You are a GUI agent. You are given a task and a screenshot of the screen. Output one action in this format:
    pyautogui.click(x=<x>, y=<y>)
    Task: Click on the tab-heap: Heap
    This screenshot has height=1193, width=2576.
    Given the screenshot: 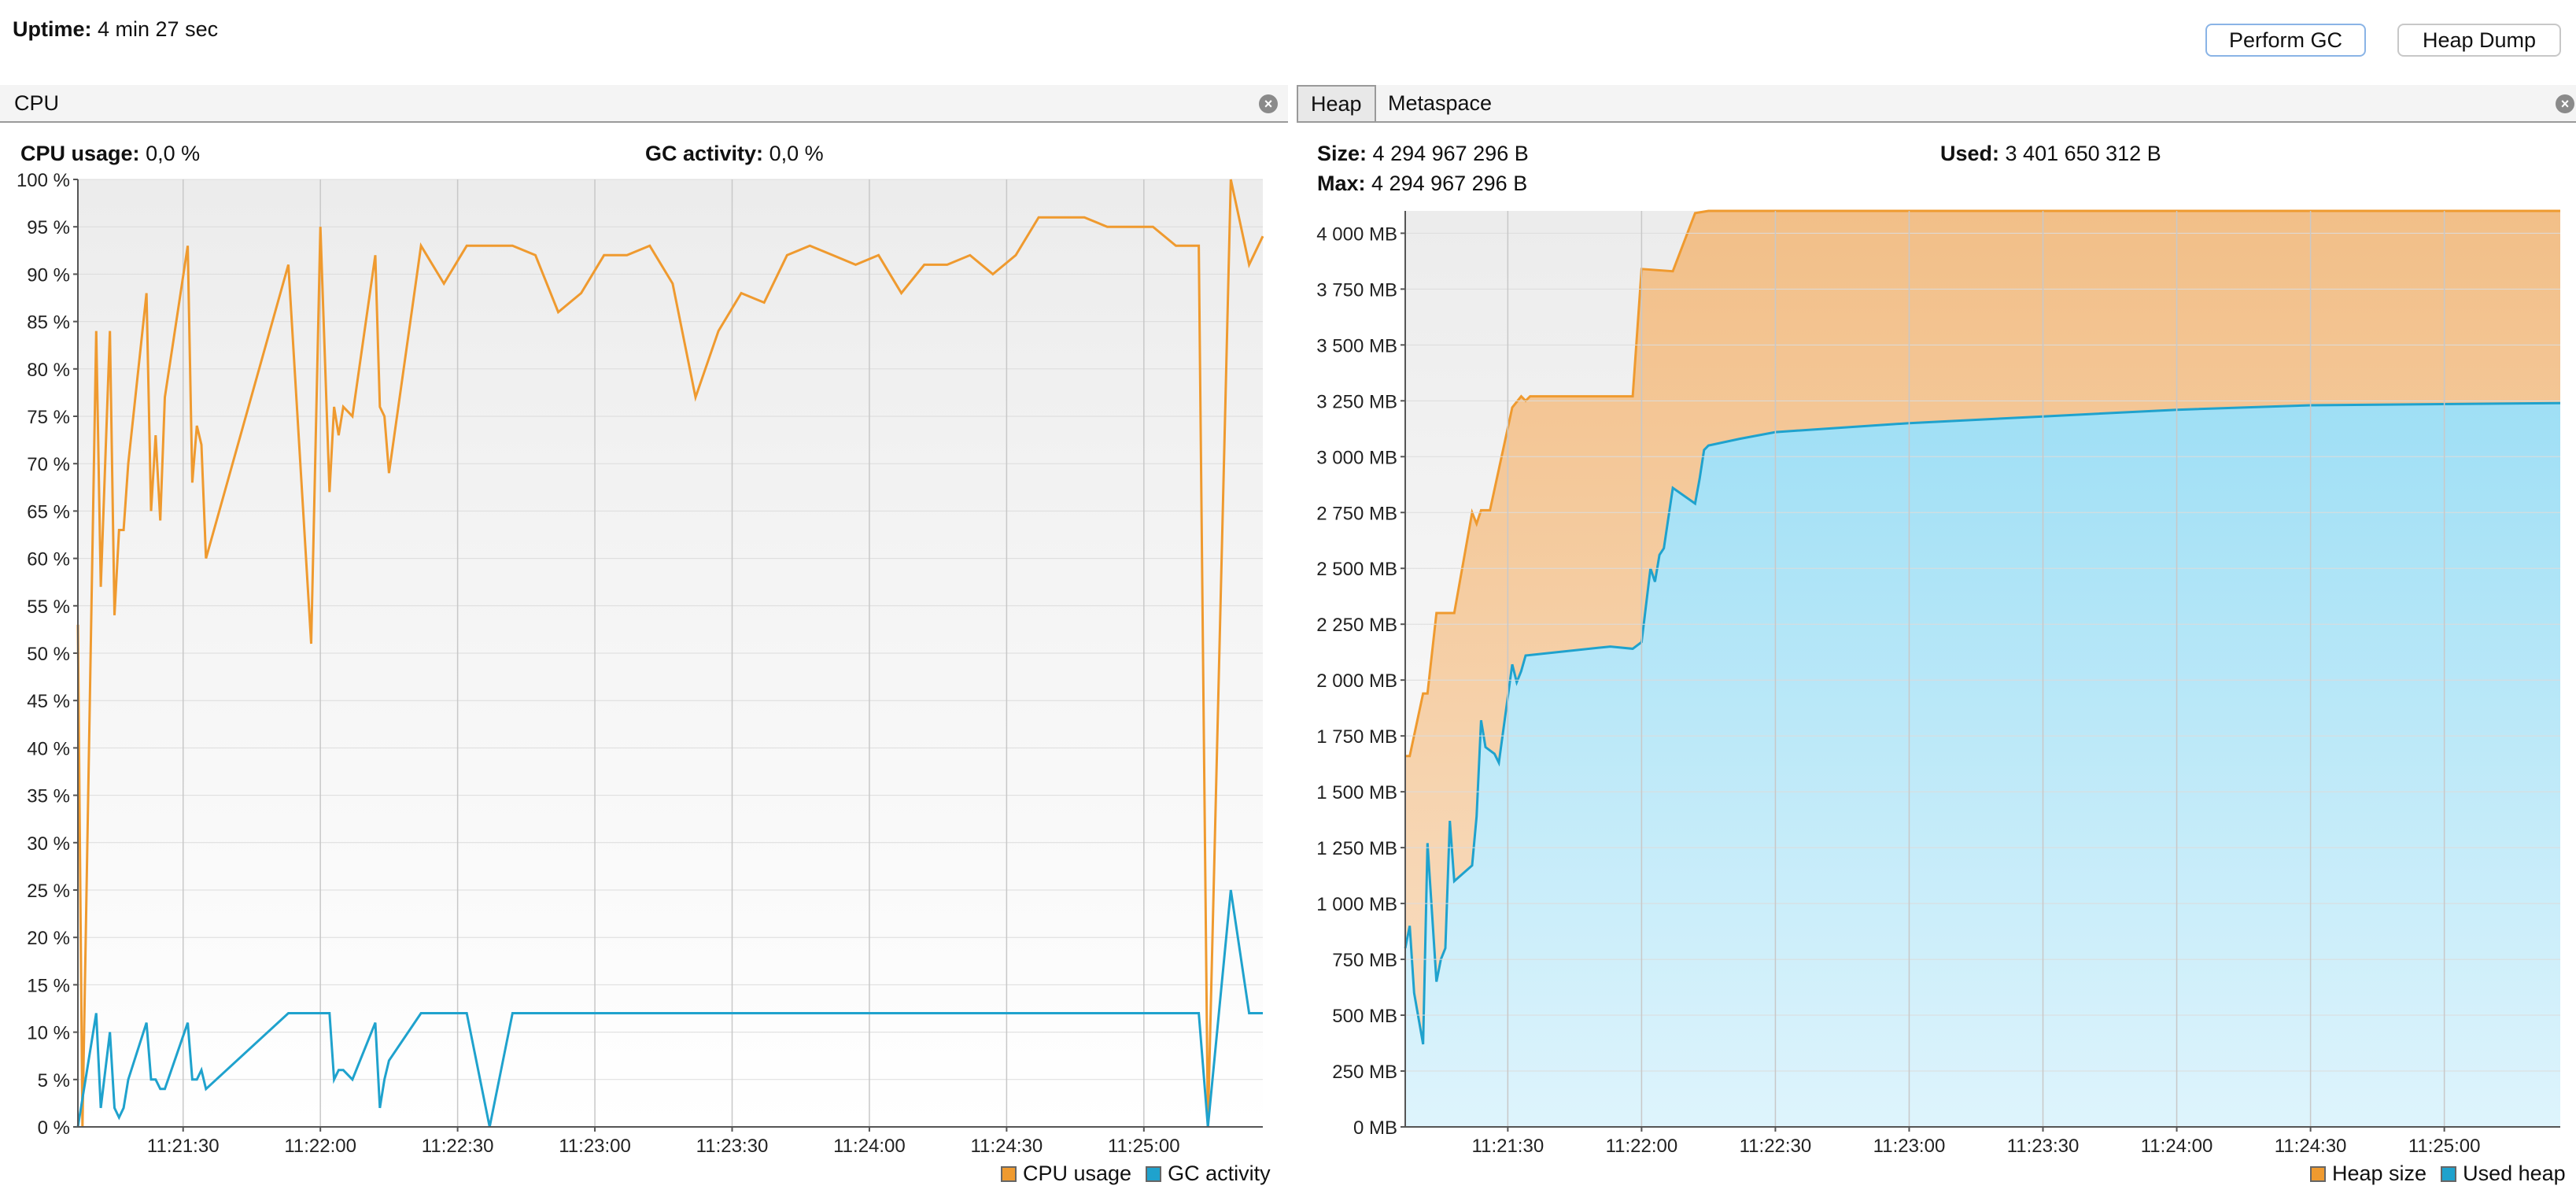 What is the action you would take?
    pyautogui.click(x=1336, y=103)
    